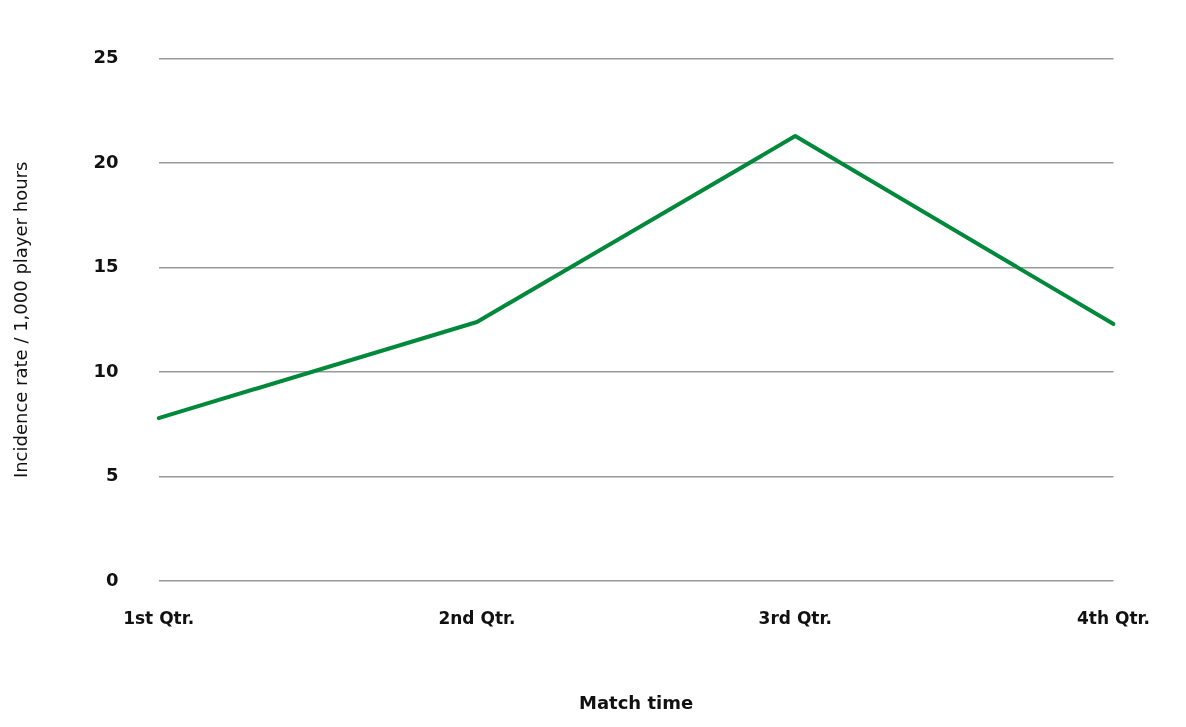 The height and width of the screenshot is (727, 1186). I want to click on x-tick-label: 1st Qtr., so click(159, 617).